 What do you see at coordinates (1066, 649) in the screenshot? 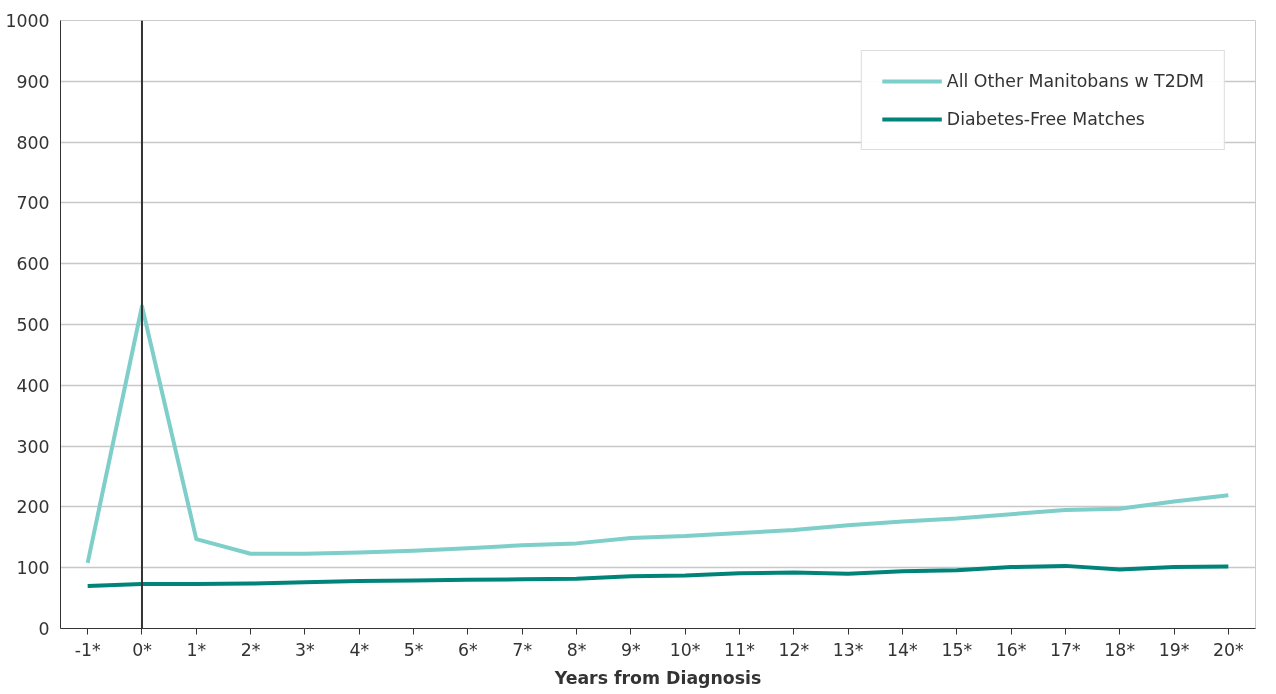
I see `x-tick-label: 17*` at bounding box center [1066, 649].